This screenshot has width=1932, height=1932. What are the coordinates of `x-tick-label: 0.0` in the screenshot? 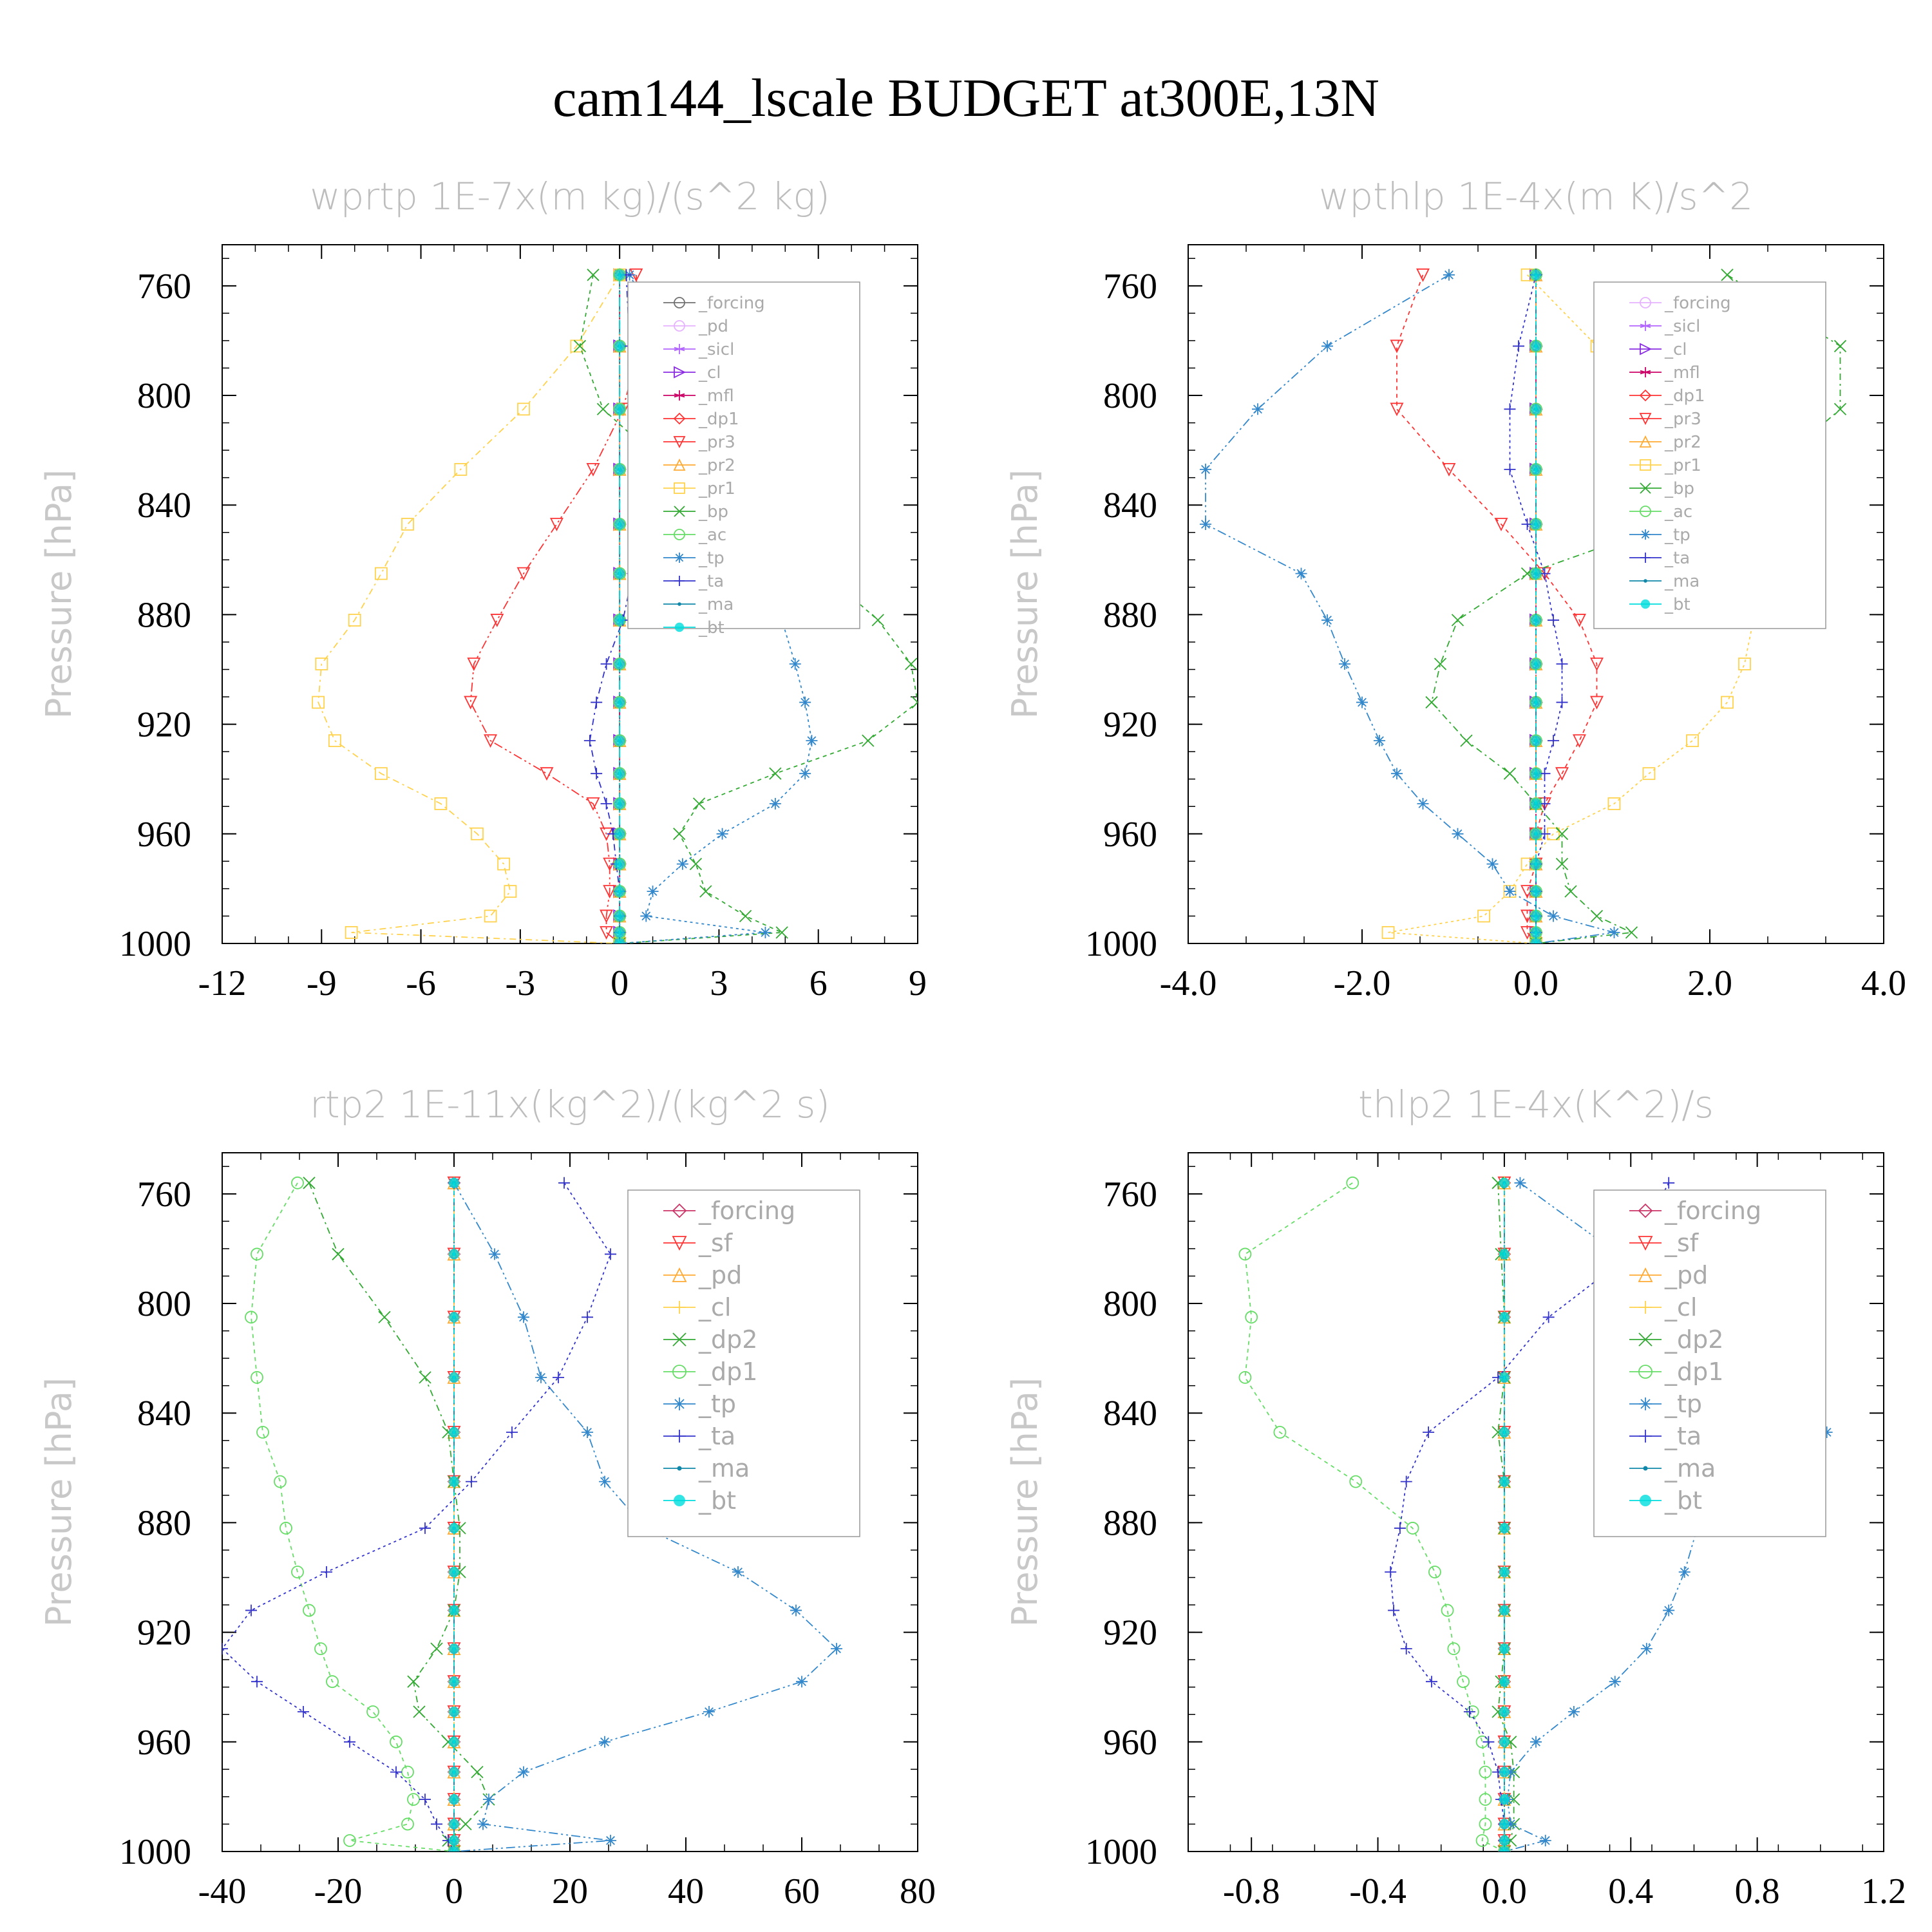 It's located at (1535, 983).